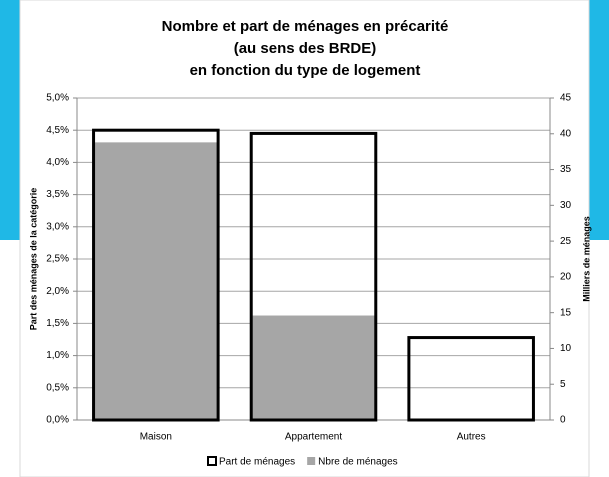 Image resolution: width=609 pixels, height=477 pixels. What do you see at coordinates (563, 420) in the screenshot?
I see `y2-tick-label: 0` at bounding box center [563, 420].